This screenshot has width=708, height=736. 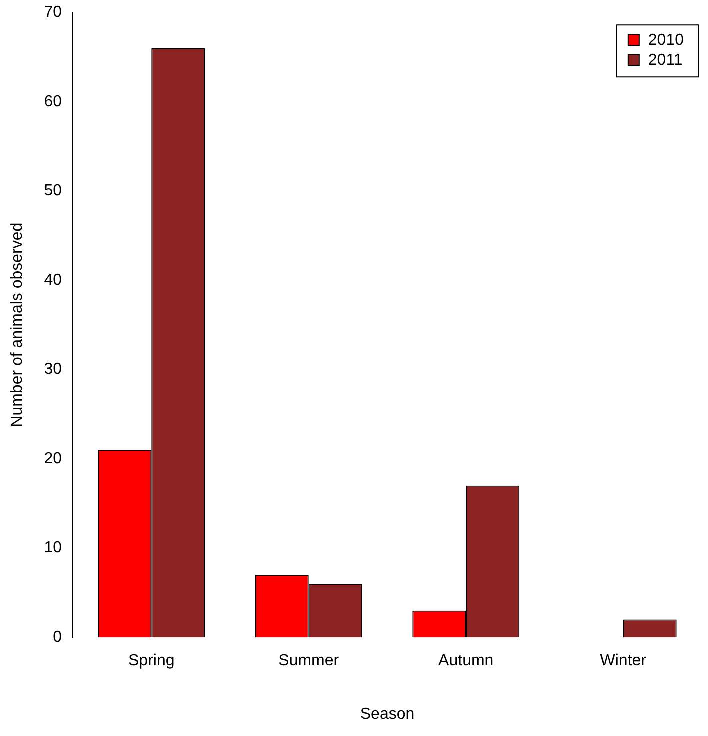 What do you see at coordinates (666, 41) in the screenshot?
I see `legend-label: 2010` at bounding box center [666, 41].